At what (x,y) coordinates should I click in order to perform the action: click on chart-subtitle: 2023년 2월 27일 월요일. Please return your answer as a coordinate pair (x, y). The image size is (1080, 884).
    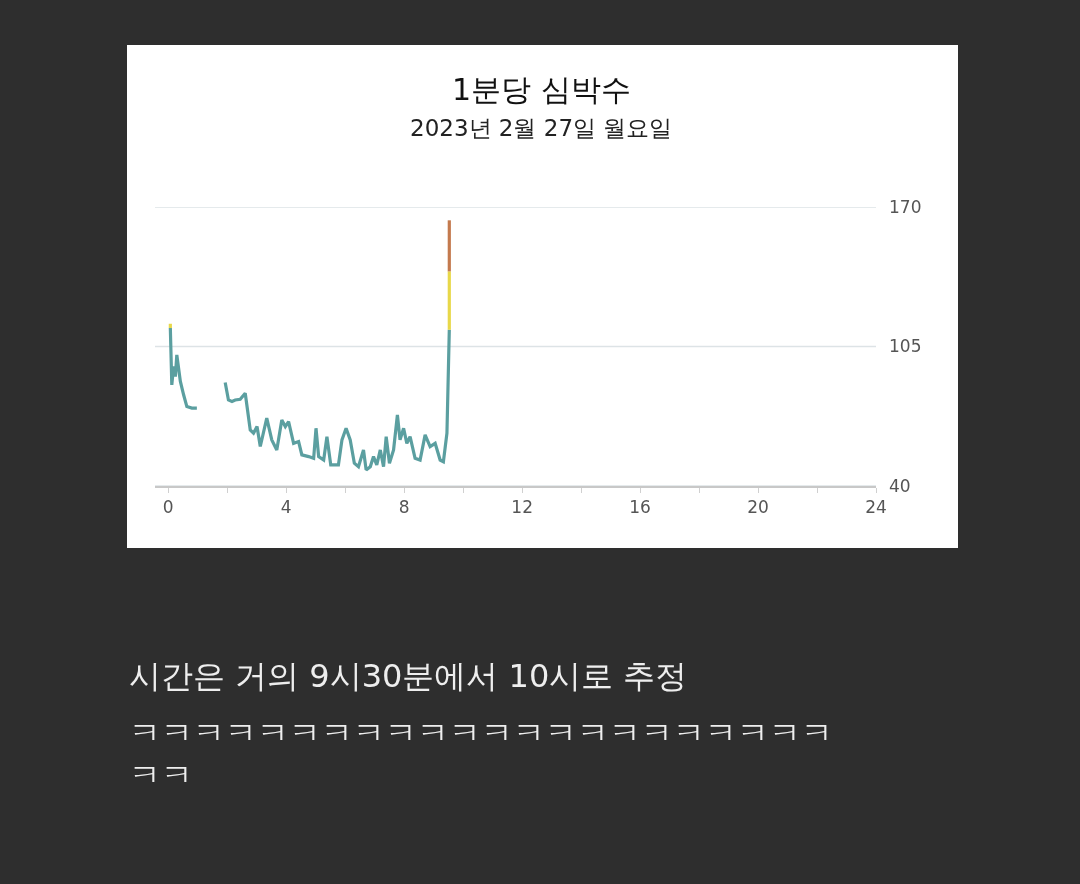
    Looking at the image, I should click on (541, 128).